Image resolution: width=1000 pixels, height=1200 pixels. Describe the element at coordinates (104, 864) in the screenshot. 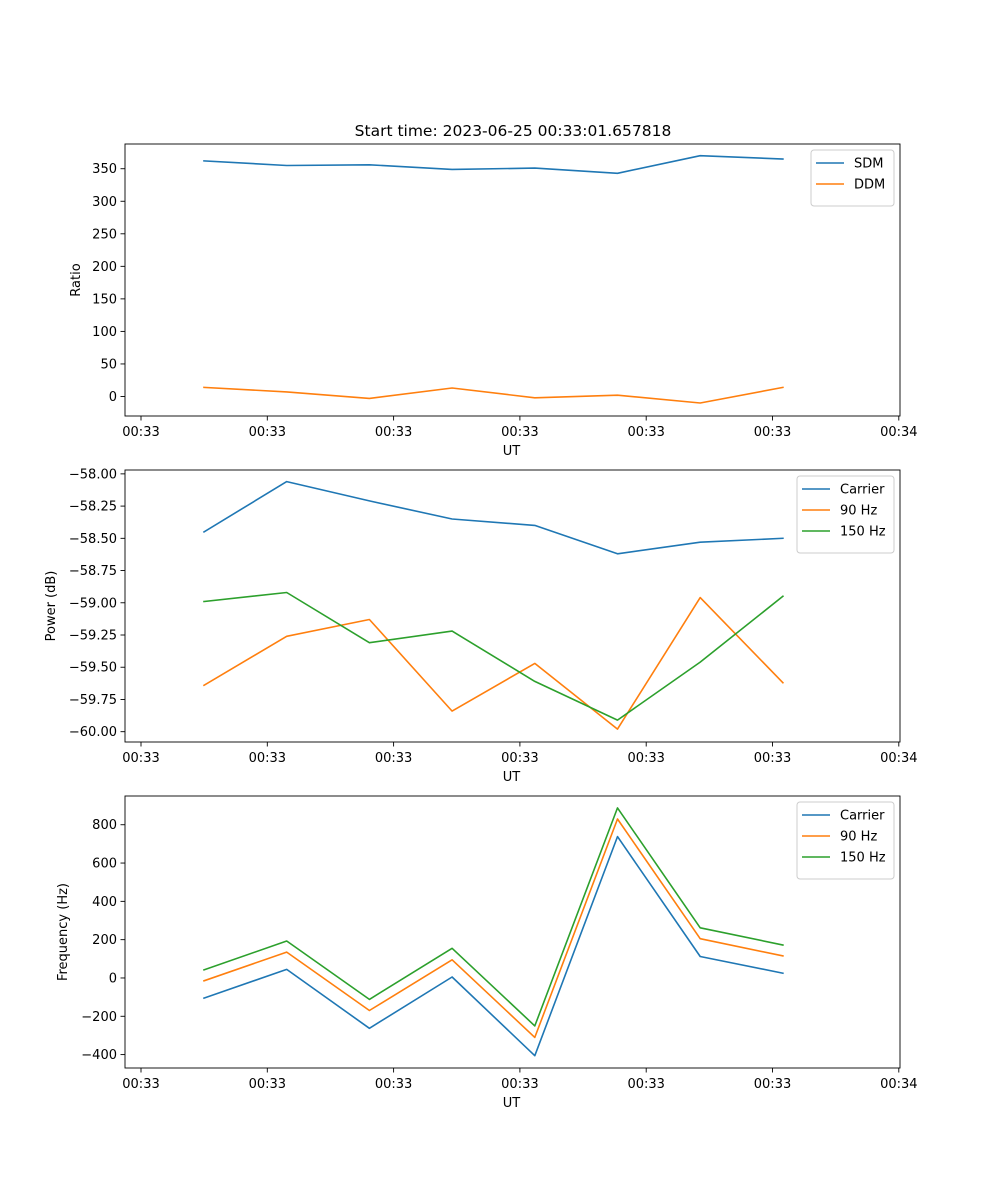

I see `y-tick-label: 600` at that location.